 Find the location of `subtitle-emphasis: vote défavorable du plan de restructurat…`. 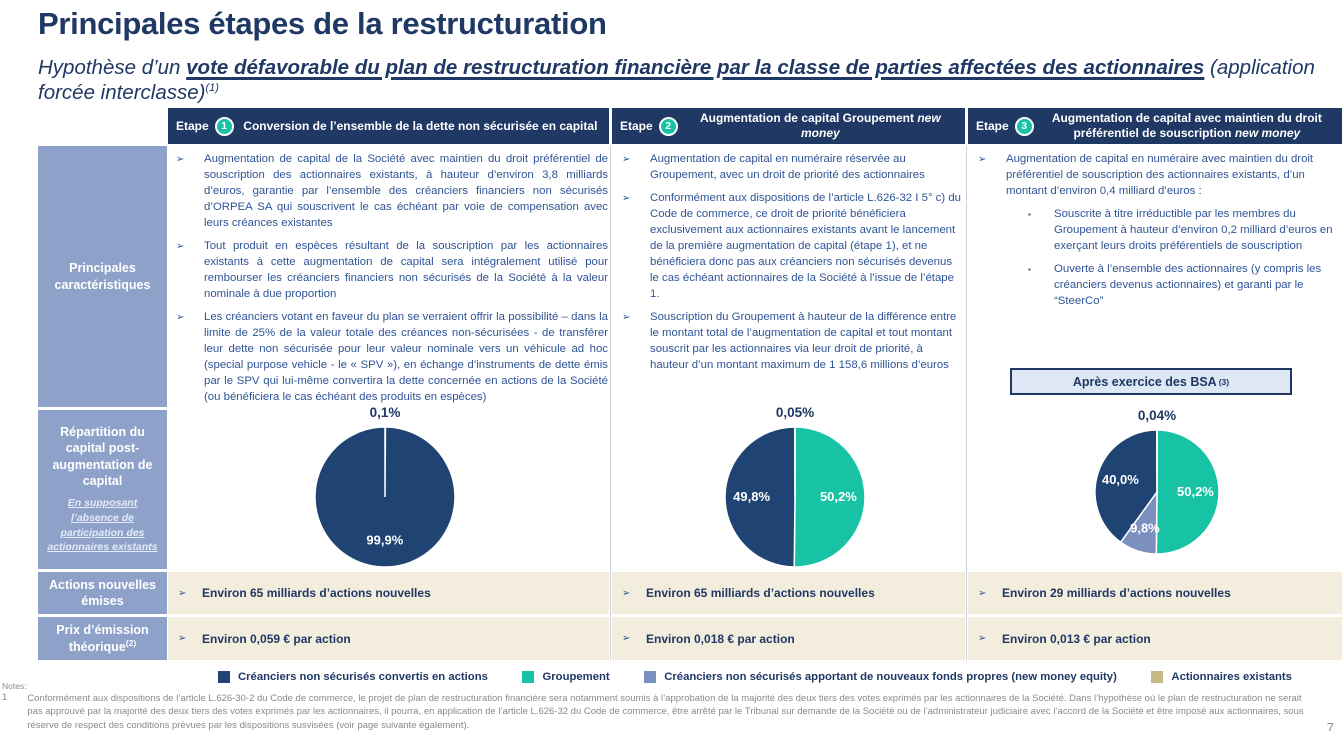

subtitle-emphasis: vote défavorable du plan de restructurat… is located at coordinates (695, 67).